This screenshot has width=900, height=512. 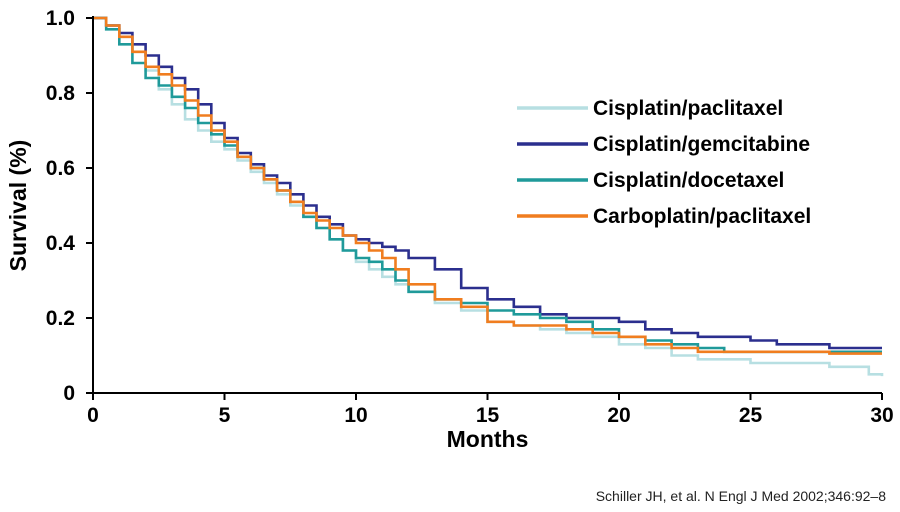 What do you see at coordinates (355, 415) in the screenshot?
I see `x-tick-label: 10` at bounding box center [355, 415].